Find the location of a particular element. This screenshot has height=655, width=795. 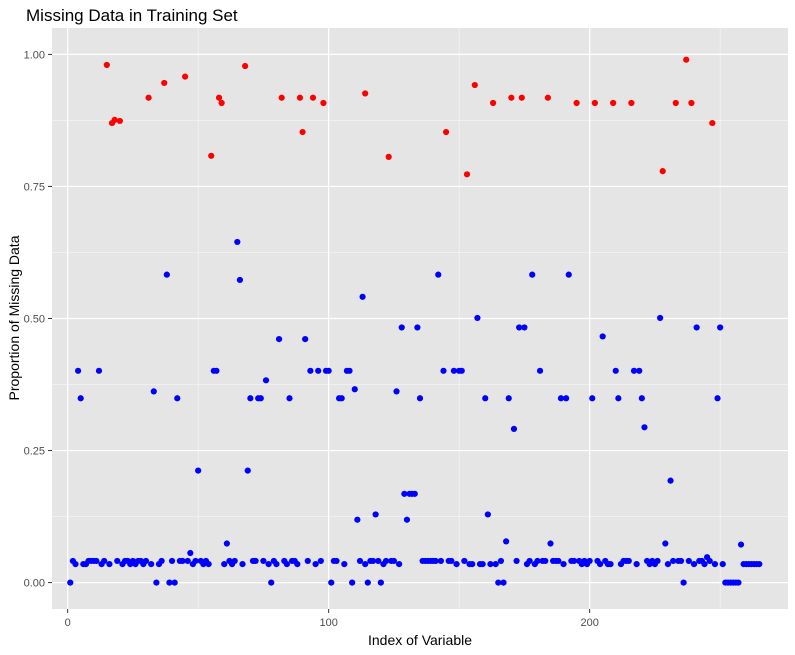

chart-title: Missing Data in Training Set is located at coordinates (132, 15).